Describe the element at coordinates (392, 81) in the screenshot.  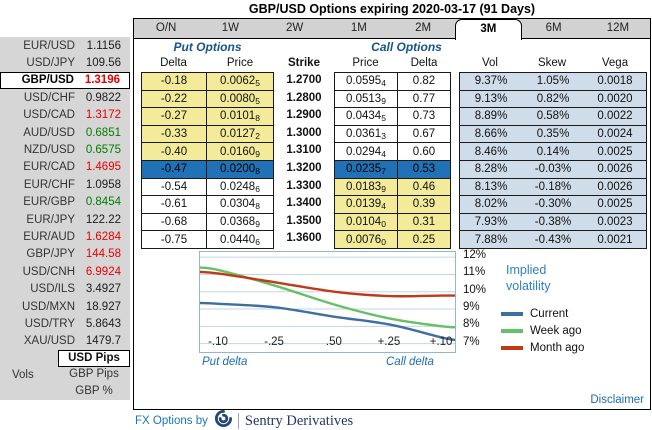
I see `call-option-row: 0.05954 0.82` at that location.